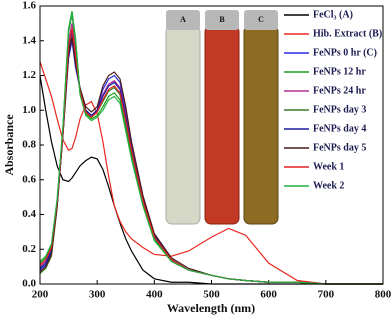 This screenshot has height=319, width=392. Describe the element at coordinates (339, 147) in the screenshot. I see `legend-label: FeNPs day 5` at that location.